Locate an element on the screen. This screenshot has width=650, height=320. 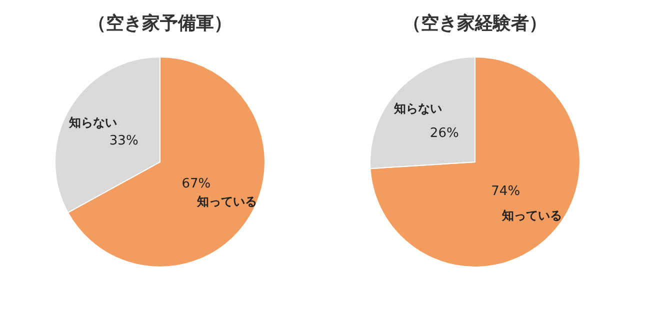
data-label: 33% is located at coordinates (123, 141).